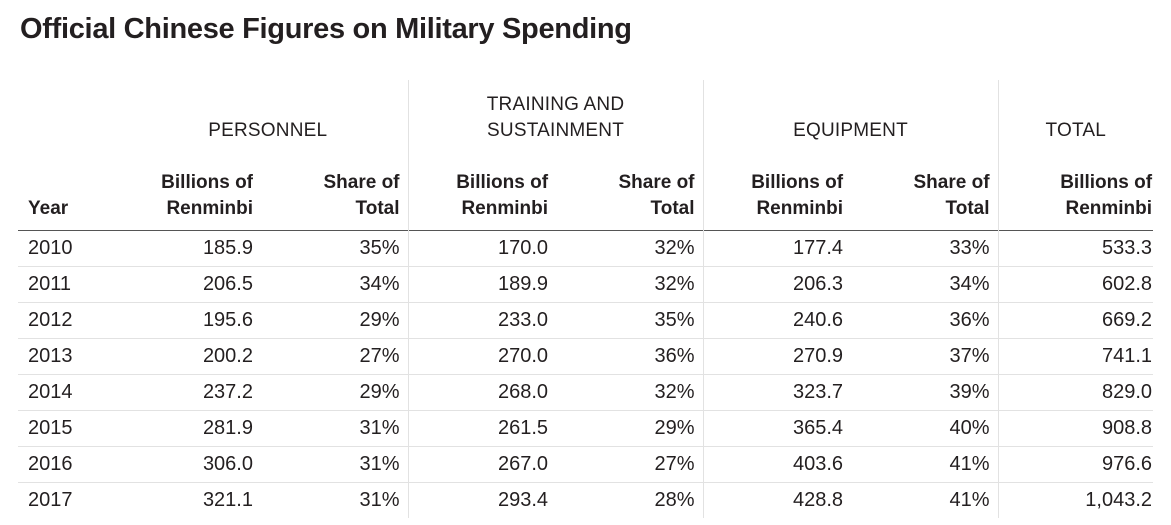 The width and height of the screenshot is (1171, 525). Describe the element at coordinates (773, 428) in the screenshot. I see `cell-equipment-billions: 365.4` at that location.